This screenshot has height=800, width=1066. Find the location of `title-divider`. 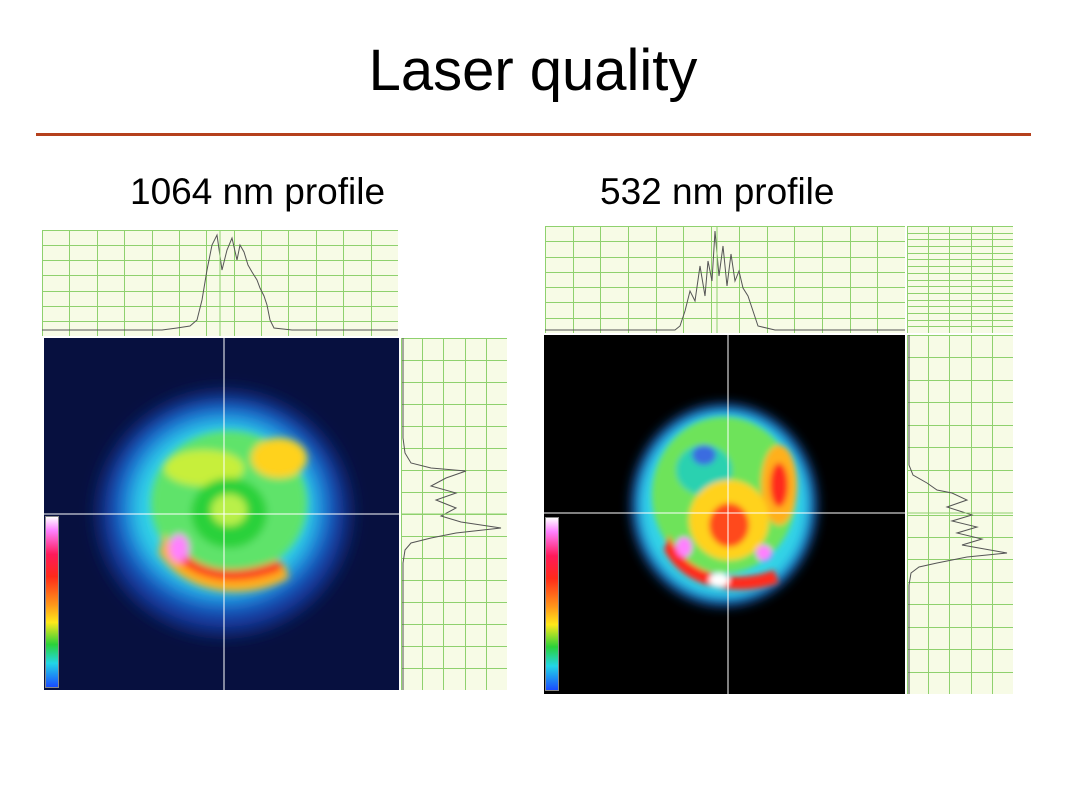

title-divider is located at coordinates (533, 134).